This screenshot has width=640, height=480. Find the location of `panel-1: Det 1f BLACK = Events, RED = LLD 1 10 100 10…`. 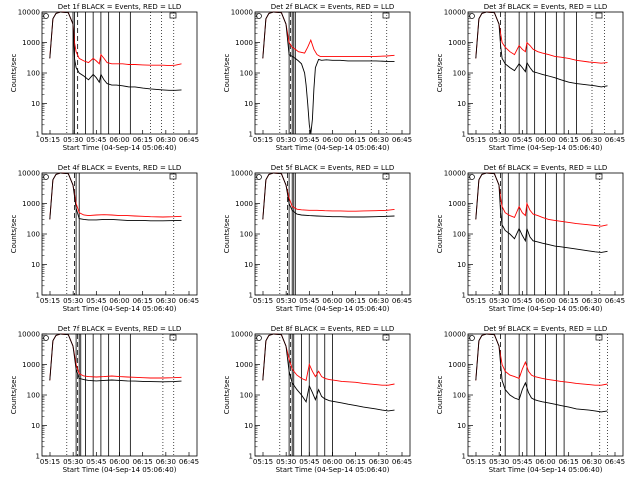

panel-1: Det 1f BLACK = Events, RED = LLD 1 10 100 10… is located at coordinates (104, 77).